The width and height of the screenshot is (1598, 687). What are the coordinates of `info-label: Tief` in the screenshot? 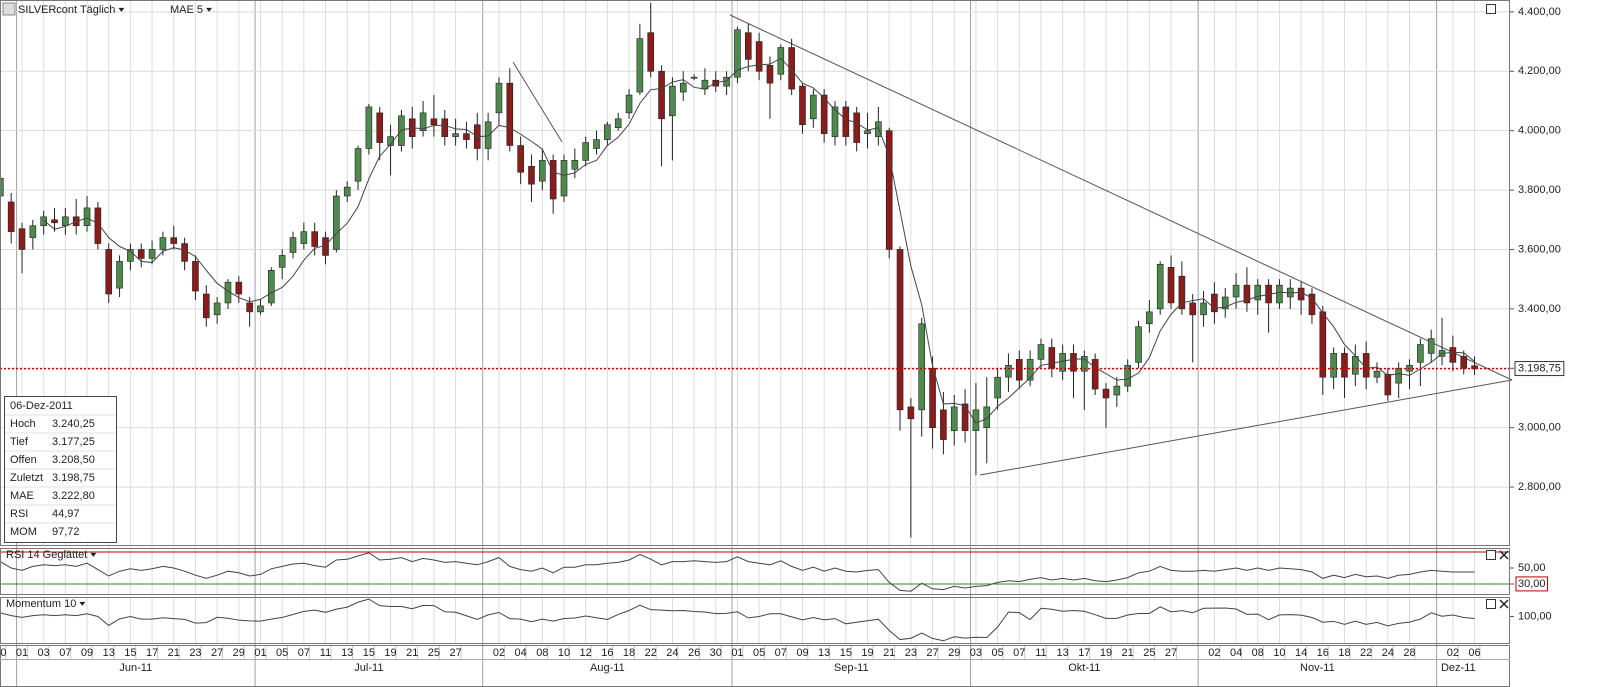 It's located at (19, 442).